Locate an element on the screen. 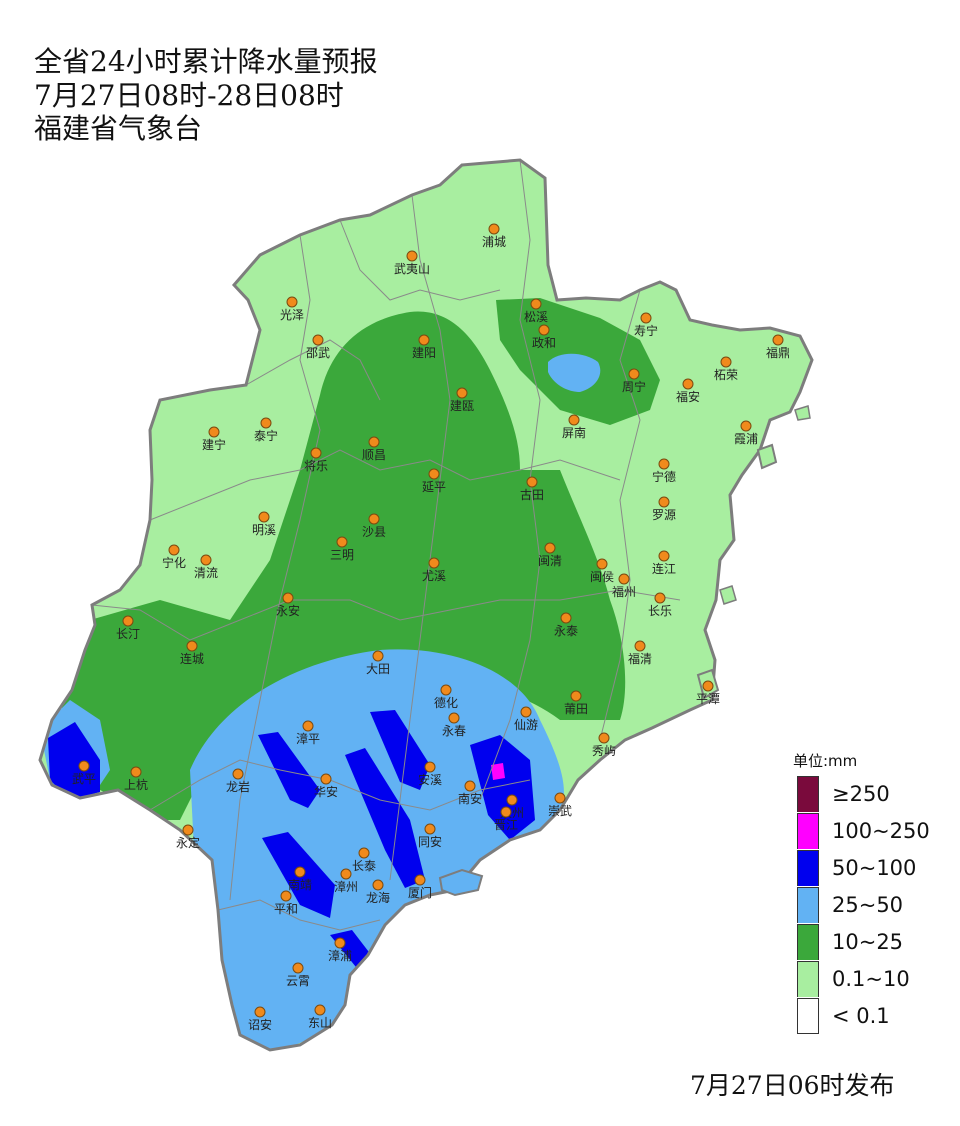 The image size is (960, 1126). city-marker: 建宁 is located at coordinates (214, 439).